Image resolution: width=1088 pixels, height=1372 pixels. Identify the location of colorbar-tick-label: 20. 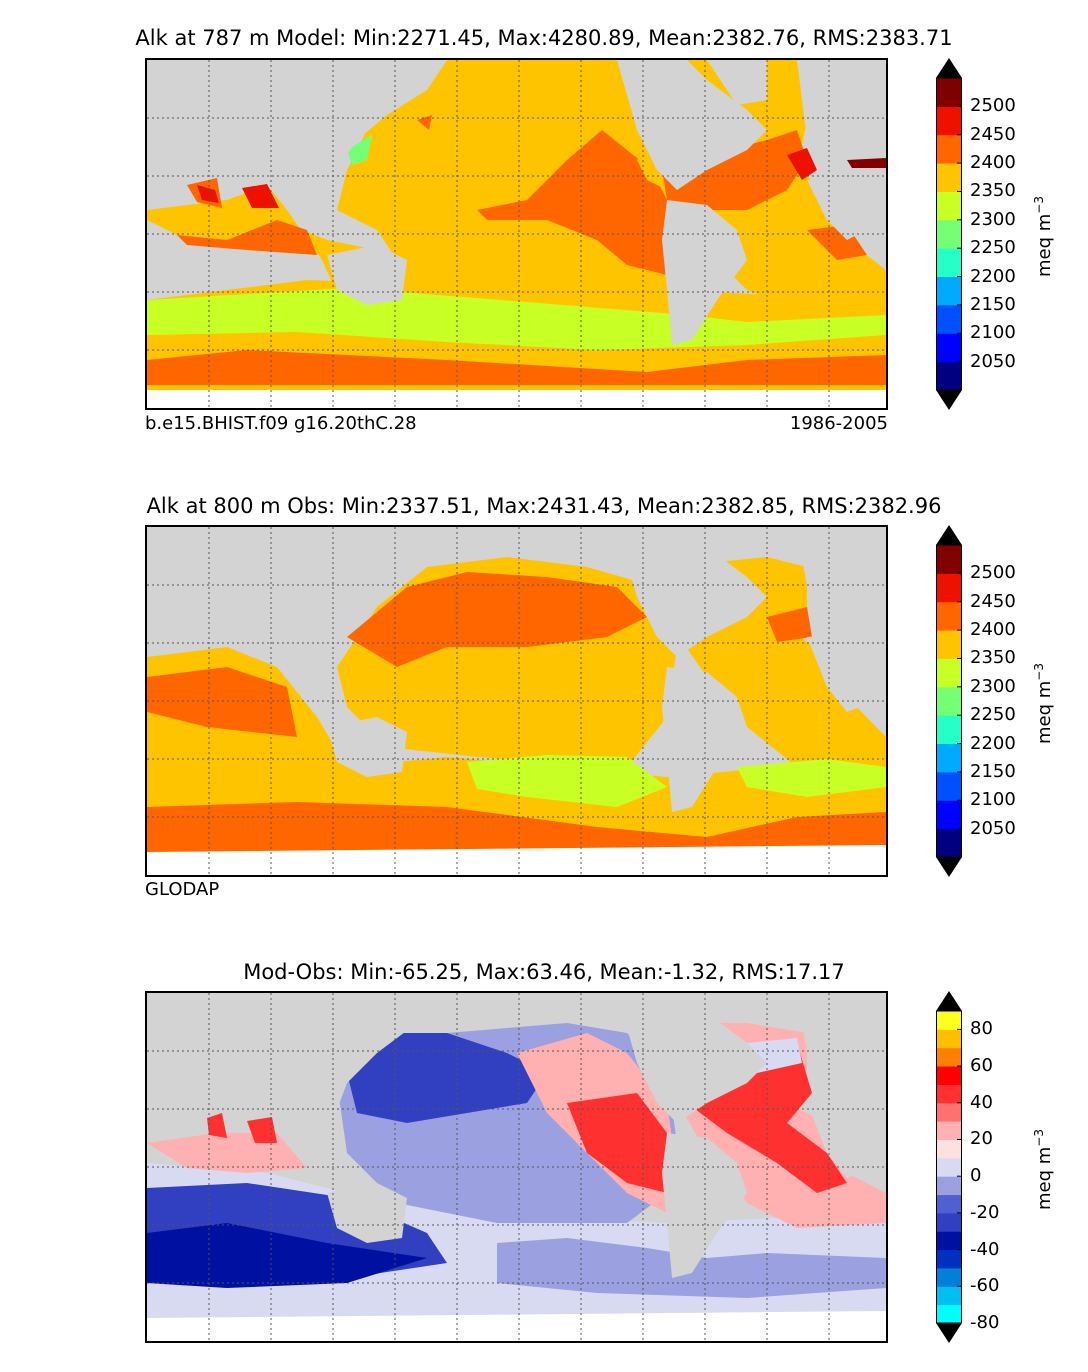
(981, 1139).